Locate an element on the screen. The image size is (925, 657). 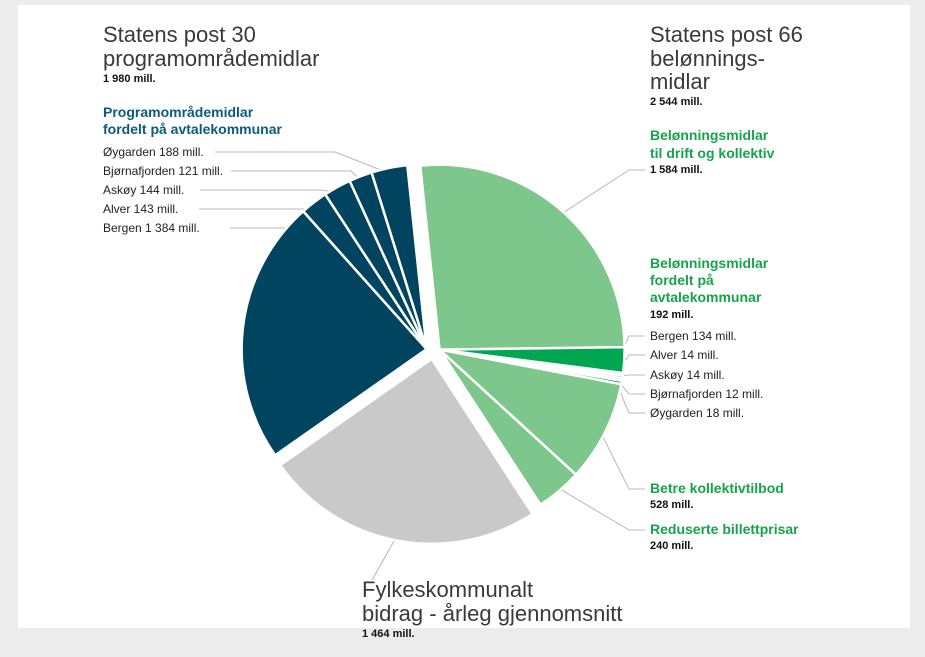
group-title: Statens post 30 is located at coordinates (179, 34).